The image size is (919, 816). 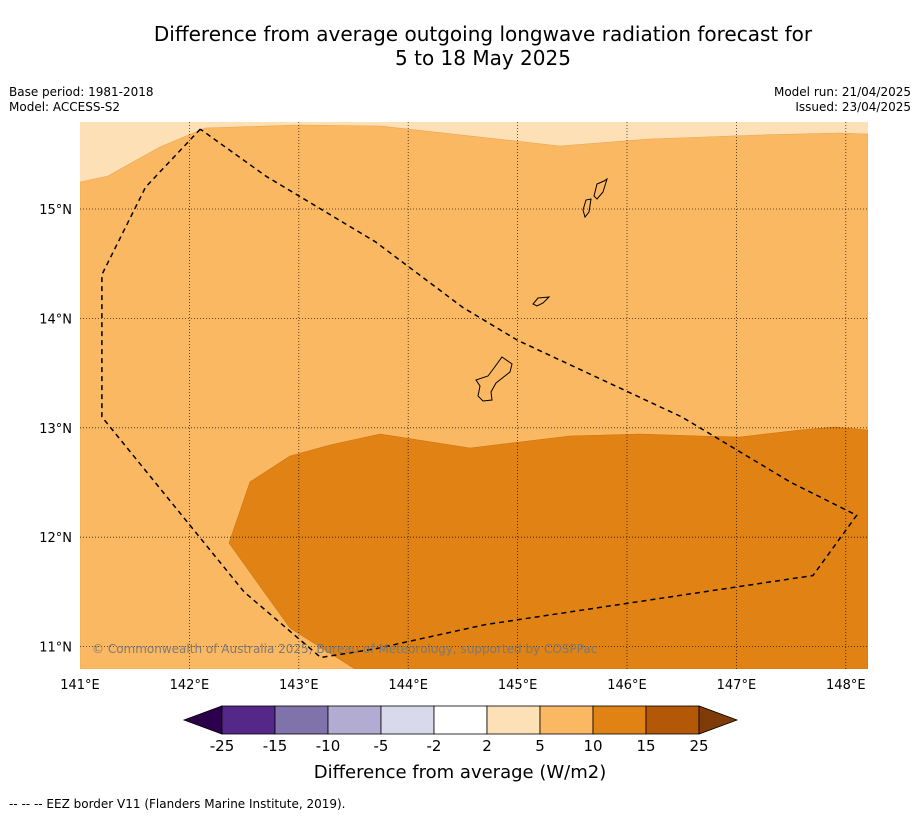 What do you see at coordinates (737, 685) in the screenshot?
I see `x-tick-label: 147°E` at bounding box center [737, 685].